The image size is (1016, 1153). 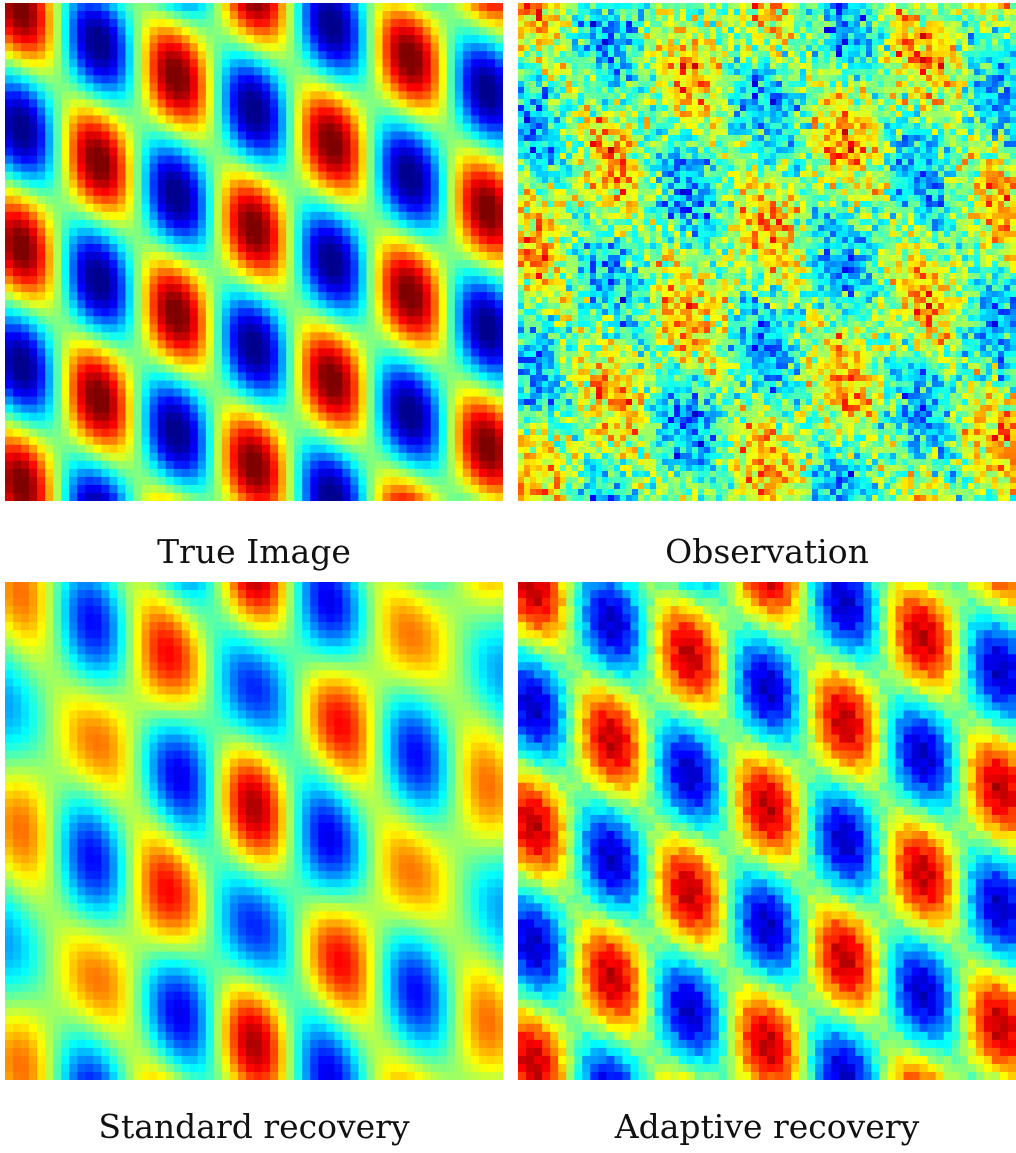 What do you see at coordinates (767, 551) in the screenshot?
I see `observation-caption: Observation` at bounding box center [767, 551].